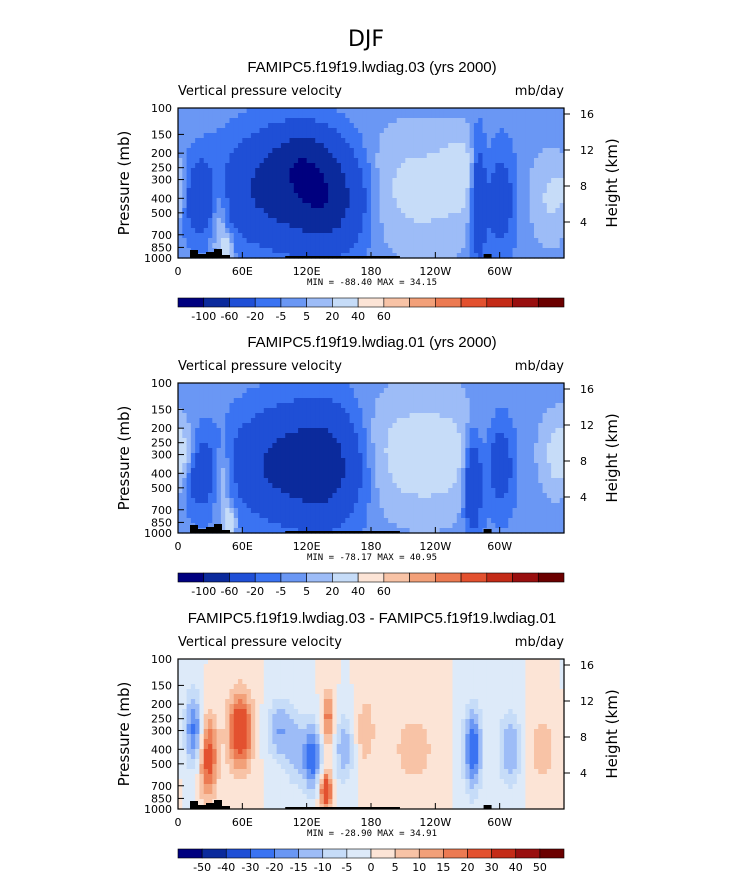 This screenshot has height=888, width=733. I want to click on panel-subtitle-left: Vertical pressure velocity, so click(260, 366).